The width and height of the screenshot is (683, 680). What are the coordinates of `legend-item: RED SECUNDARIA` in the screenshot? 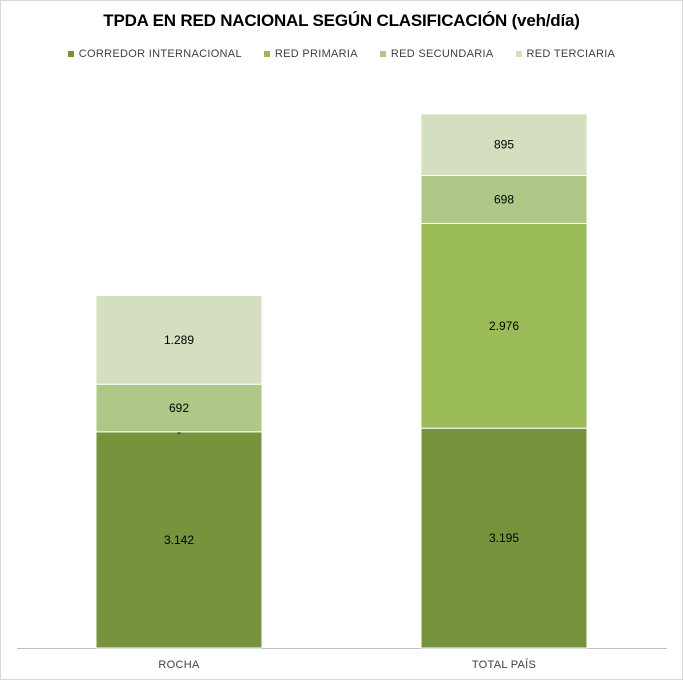 It's located at (436, 54).